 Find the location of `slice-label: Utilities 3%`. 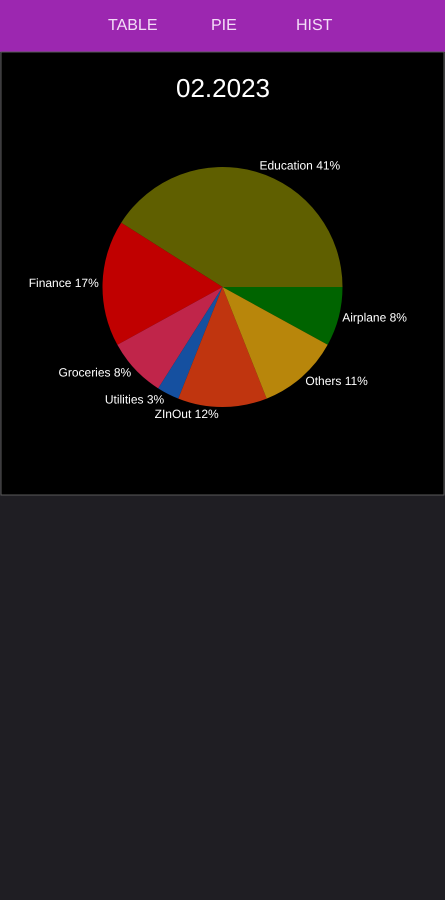

slice-label: Utilities 3% is located at coordinates (134, 399).